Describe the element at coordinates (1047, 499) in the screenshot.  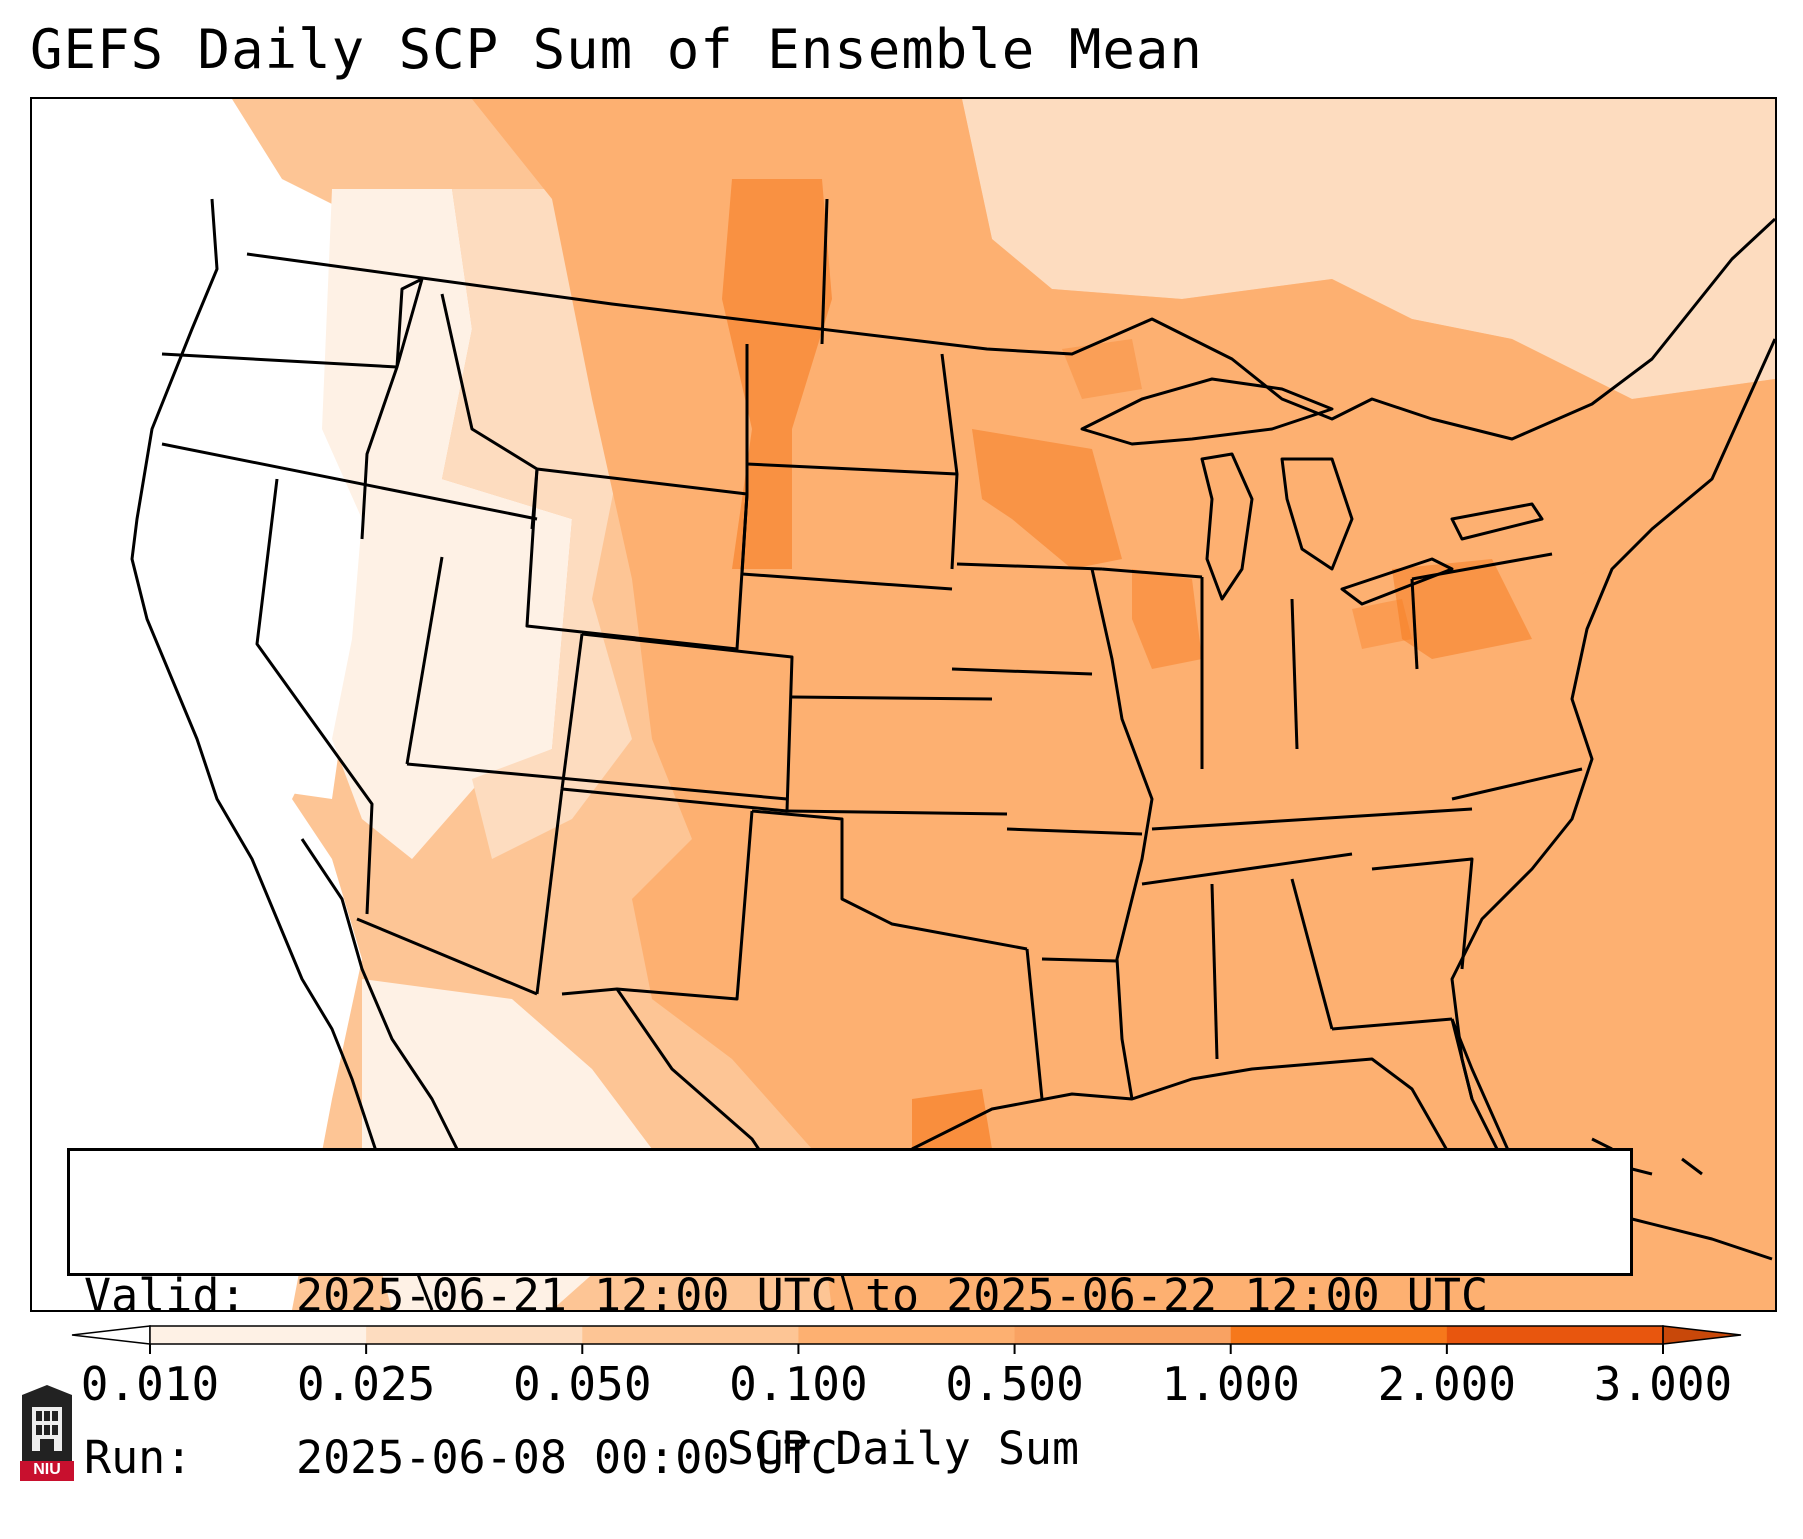
I see `field-minnesota-darker` at that location.